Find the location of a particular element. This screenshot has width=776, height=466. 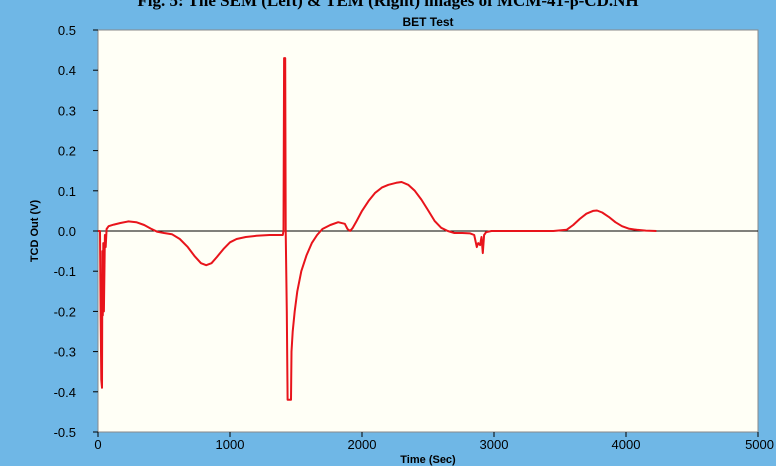

y-axis-label: TCD Out (V) is located at coordinates (35, 231).